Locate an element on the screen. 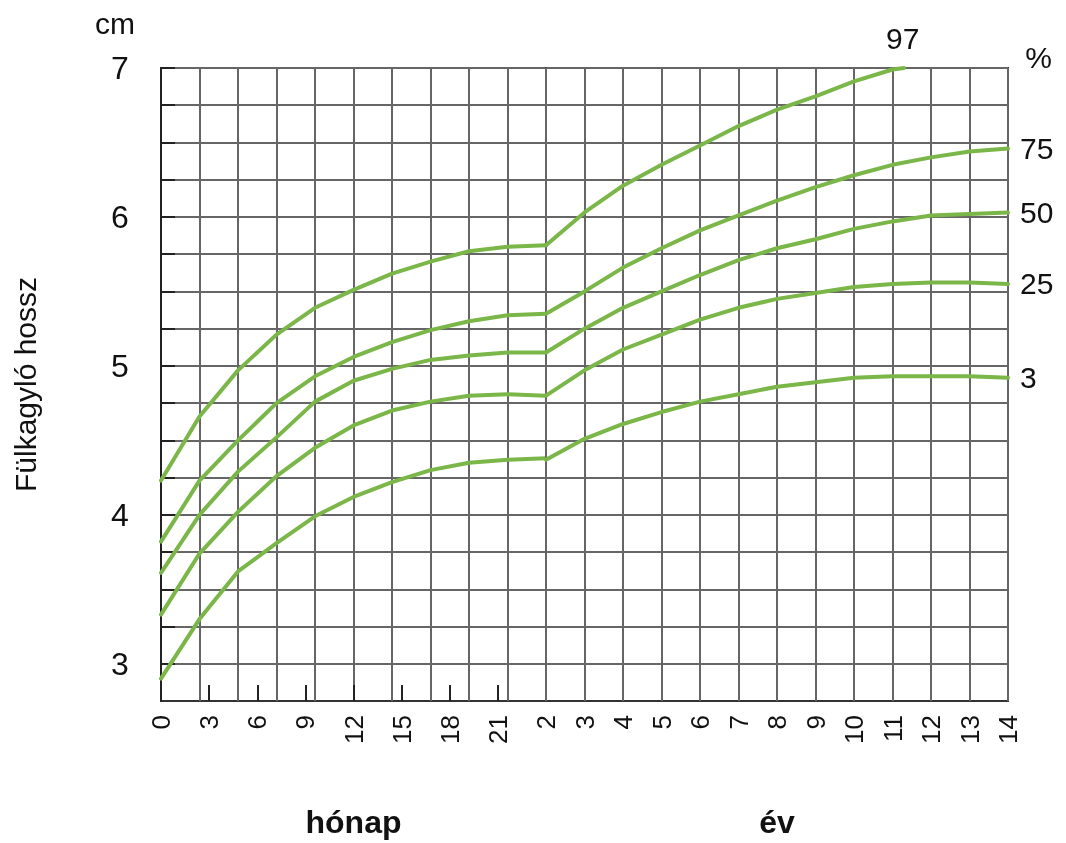 The height and width of the screenshot is (843, 1066). text: cm is located at coordinates (115, 23).